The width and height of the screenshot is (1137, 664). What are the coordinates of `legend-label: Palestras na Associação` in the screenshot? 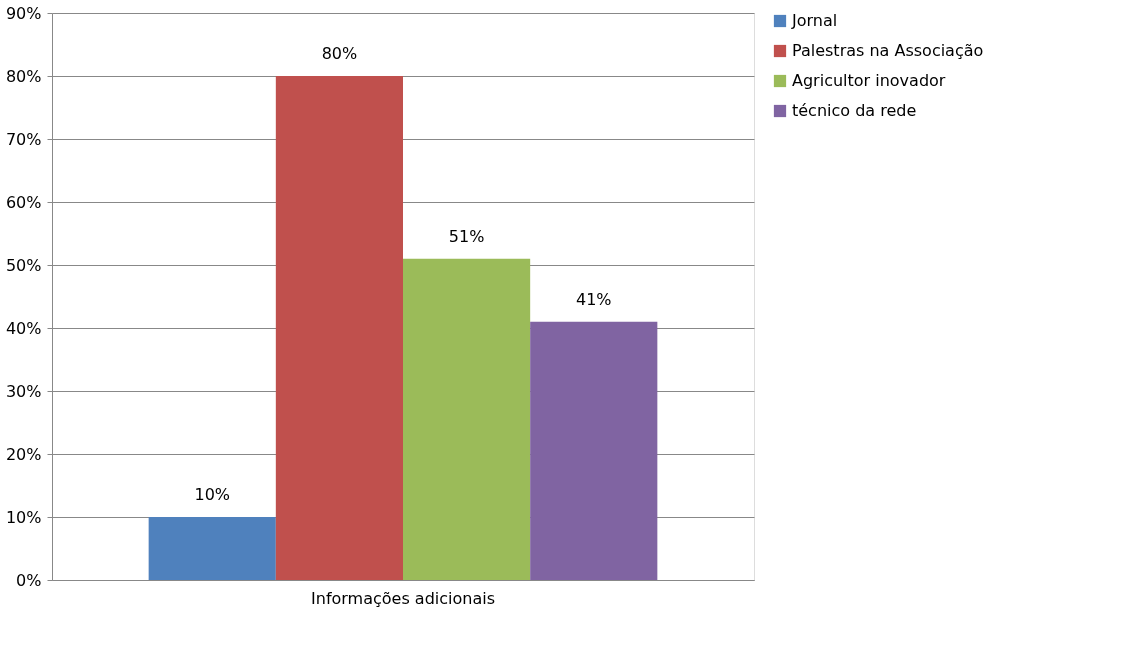 It's located at (888, 50).